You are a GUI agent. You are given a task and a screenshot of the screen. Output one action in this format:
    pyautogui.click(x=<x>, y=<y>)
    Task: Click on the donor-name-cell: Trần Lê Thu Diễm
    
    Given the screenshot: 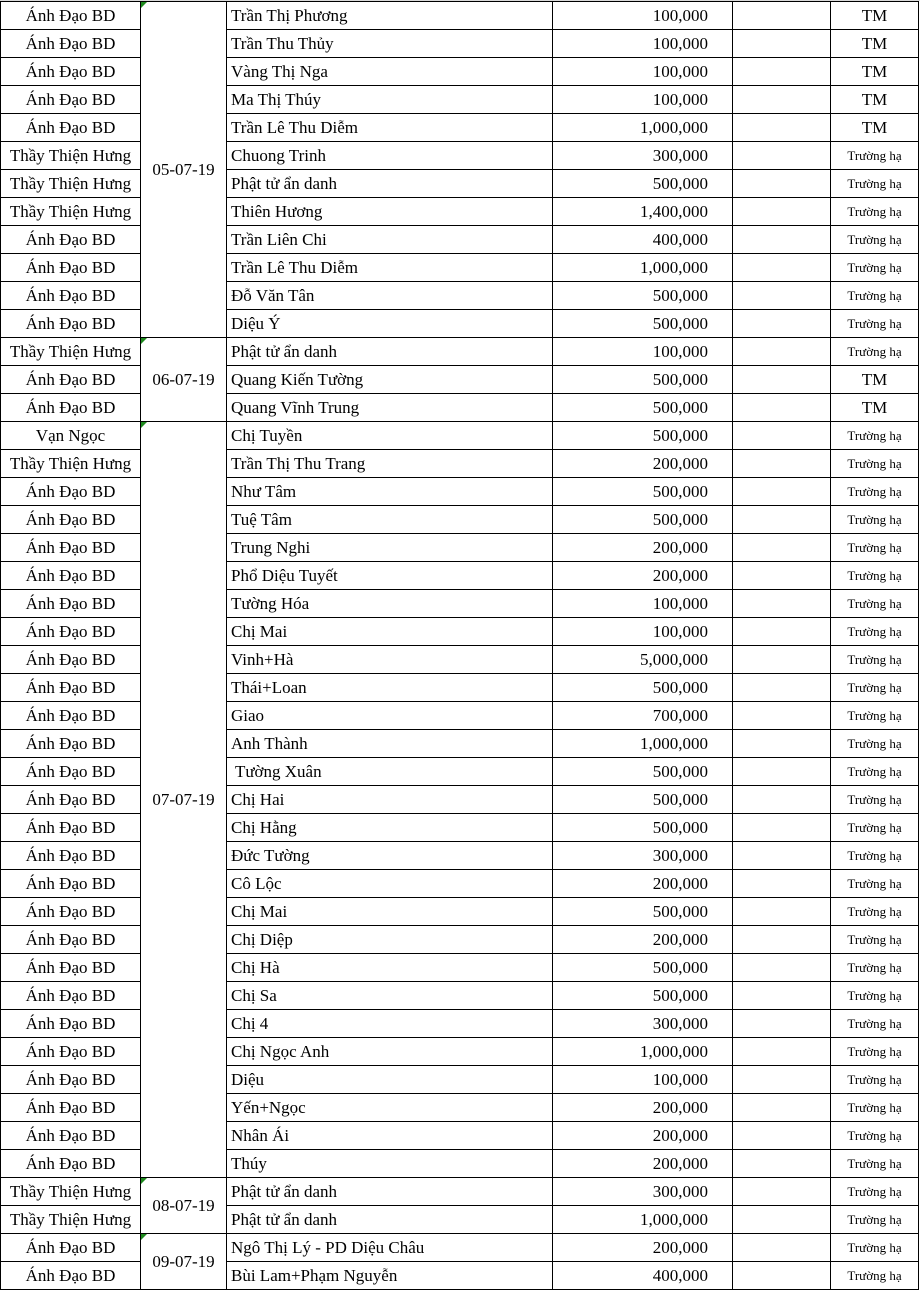 What is the action you would take?
    pyautogui.click(x=389, y=267)
    